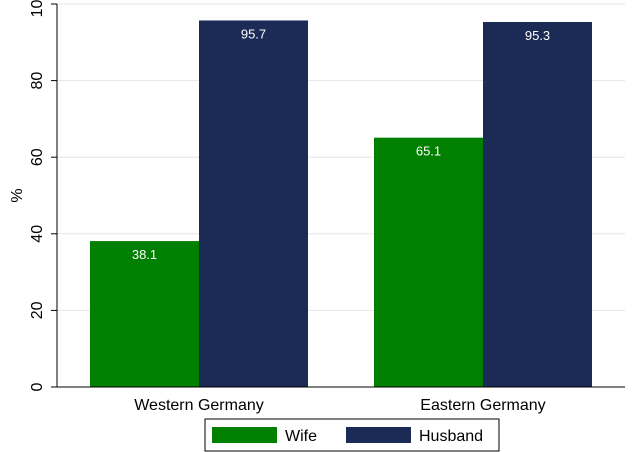 This screenshot has width=635, height=452. Describe the element at coordinates (17, 195) in the screenshot. I see `y-axis-title: %` at that location.